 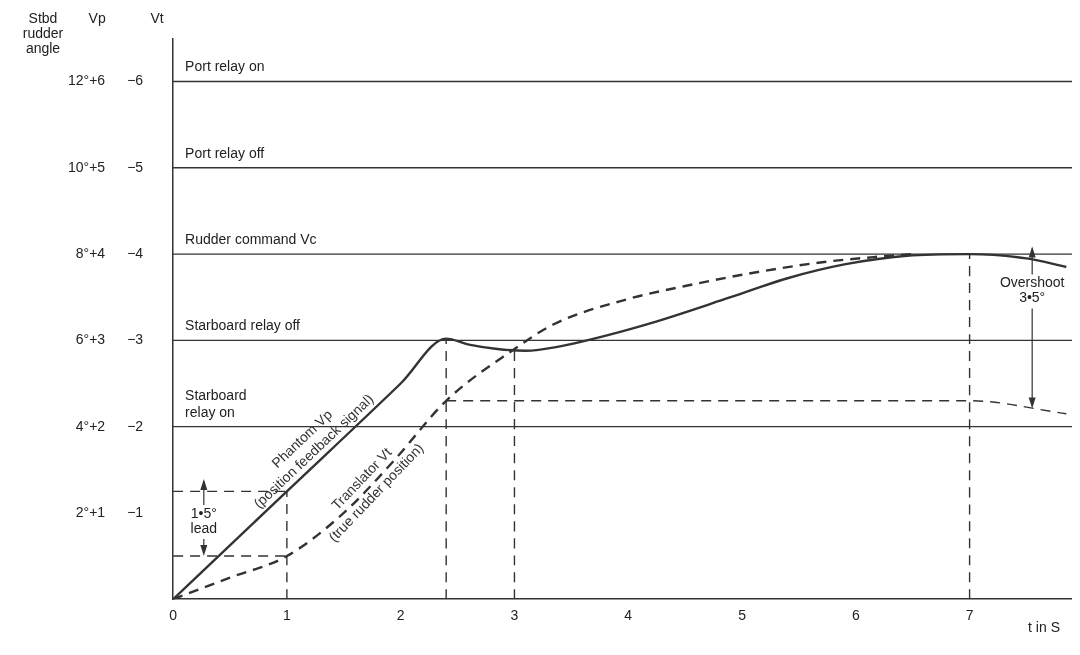 What do you see at coordinates (855, 615) in the screenshot?
I see `x-tick-label: 6` at bounding box center [855, 615].